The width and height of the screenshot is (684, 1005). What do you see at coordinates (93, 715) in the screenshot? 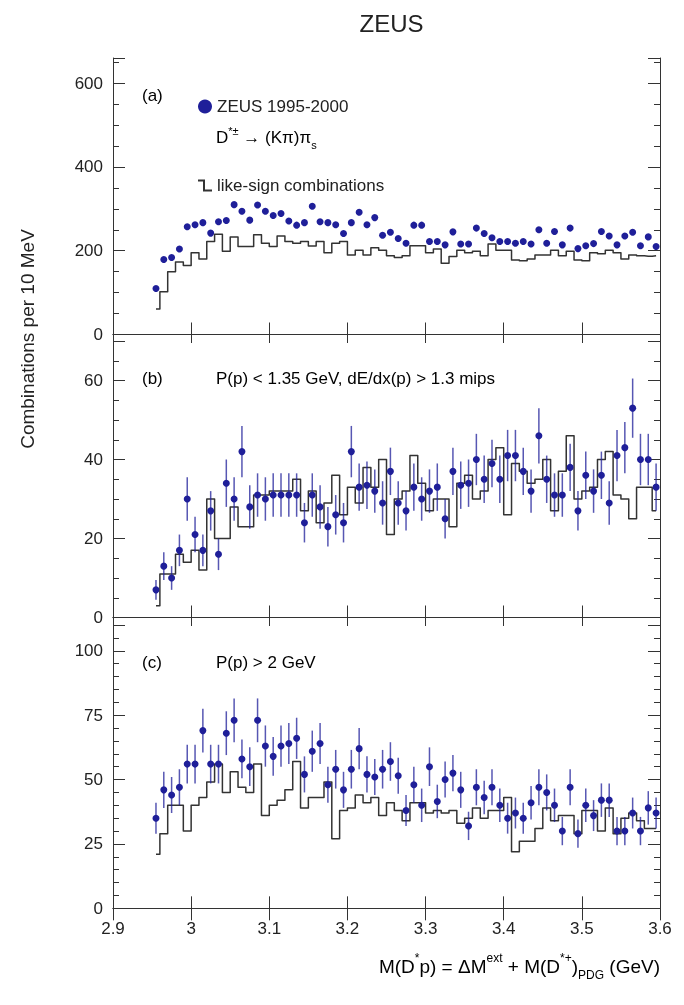
I see `y-tick-label: 75` at bounding box center [93, 715].